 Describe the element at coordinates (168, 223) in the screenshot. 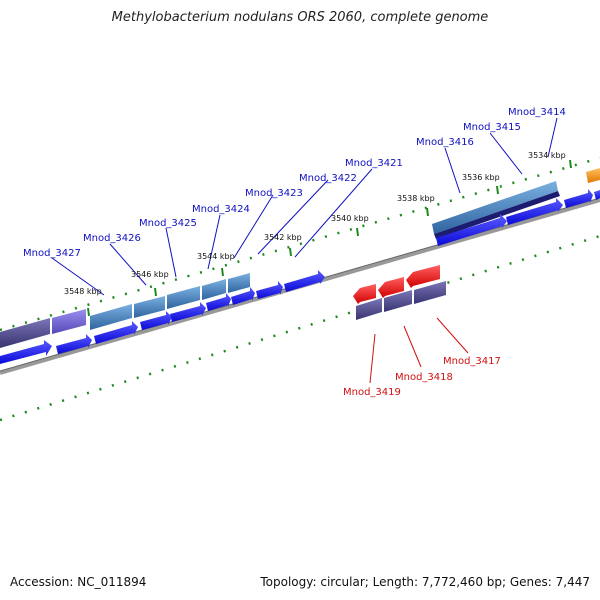

I see `gene-label-mnod-3425: Mnod_3425` at that location.